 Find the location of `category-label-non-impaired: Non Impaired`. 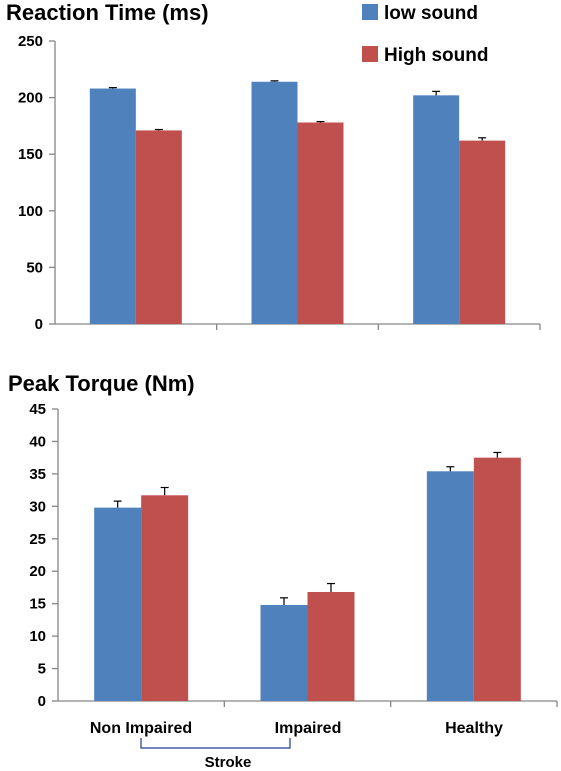

category-label-non-impaired: Non Impaired is located at coordinates (141, 728).